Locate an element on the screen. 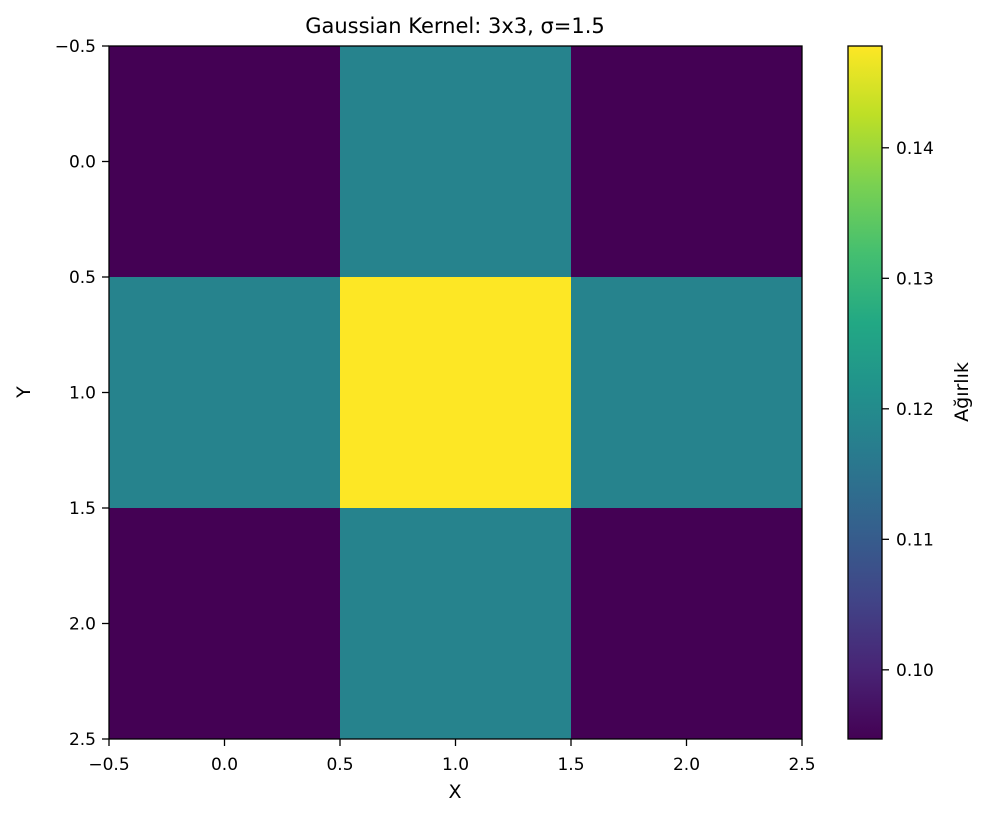 This screenshot has width=988, height=817. colorbar-tick-label: 0.14 is located at coordinates (915, 149).